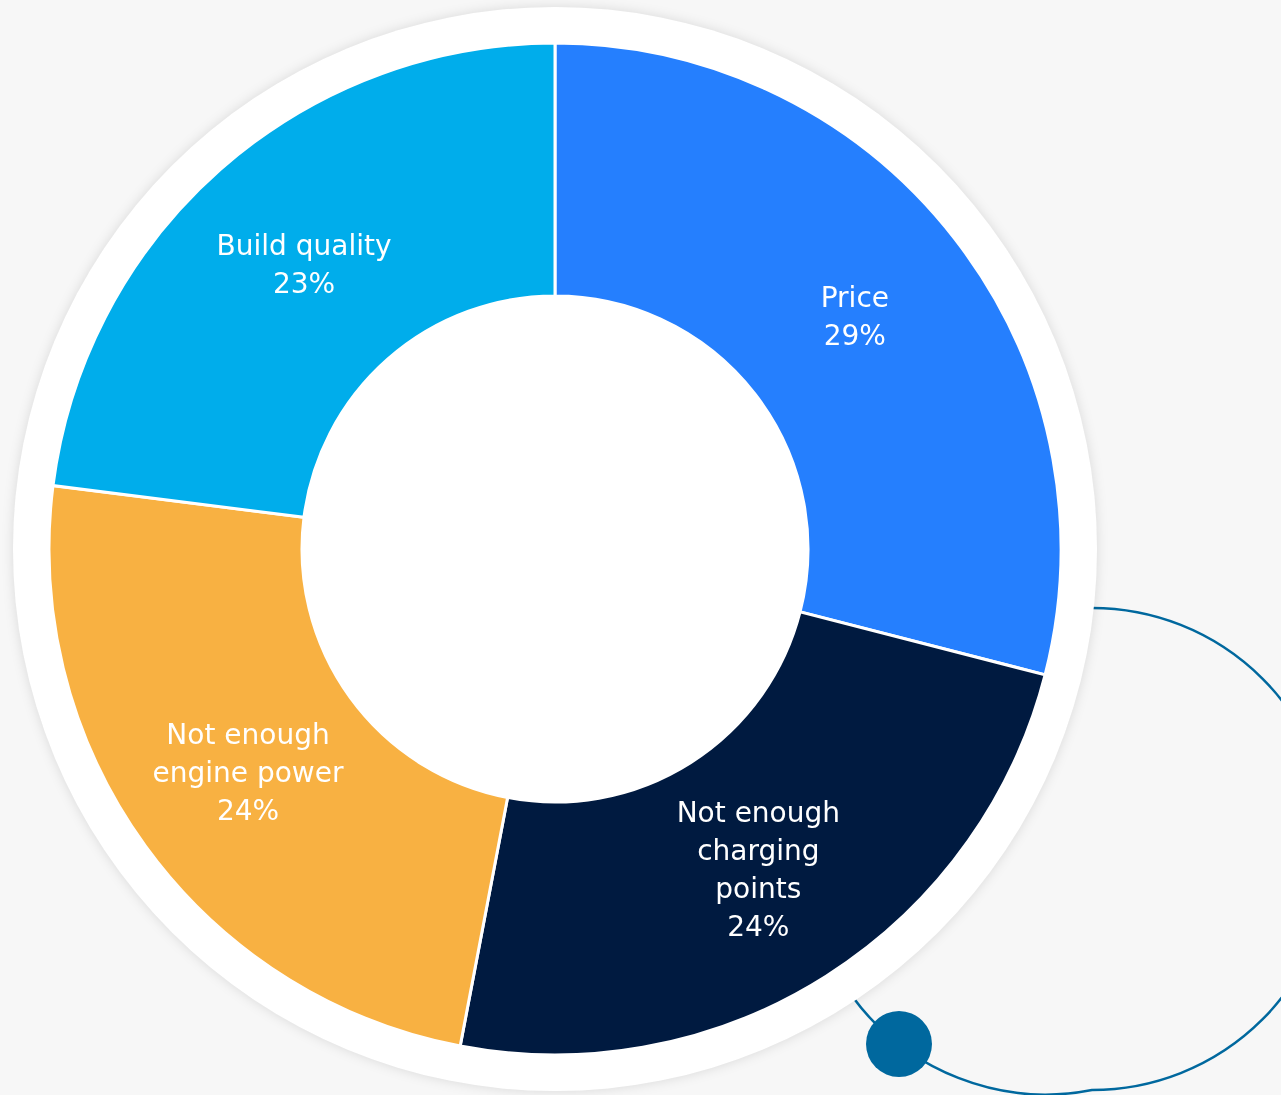  What do you see at coordinates (248, 754) in the screenshot?
I see `slice-label: Not enough engine power` at bounding box center [248, 754].